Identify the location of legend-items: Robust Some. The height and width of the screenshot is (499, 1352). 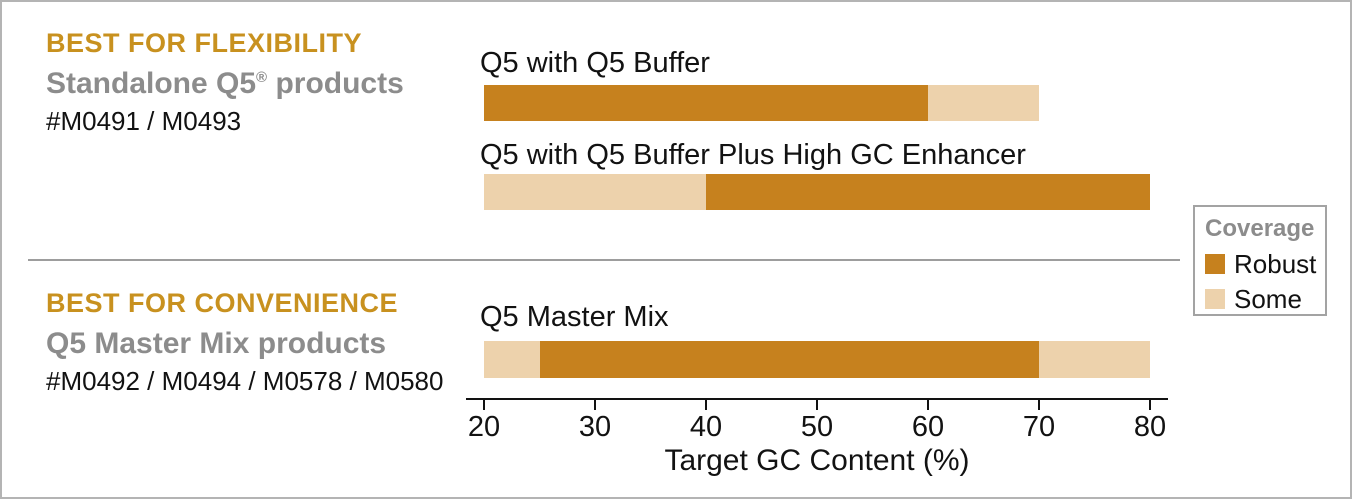
(1265, 281).